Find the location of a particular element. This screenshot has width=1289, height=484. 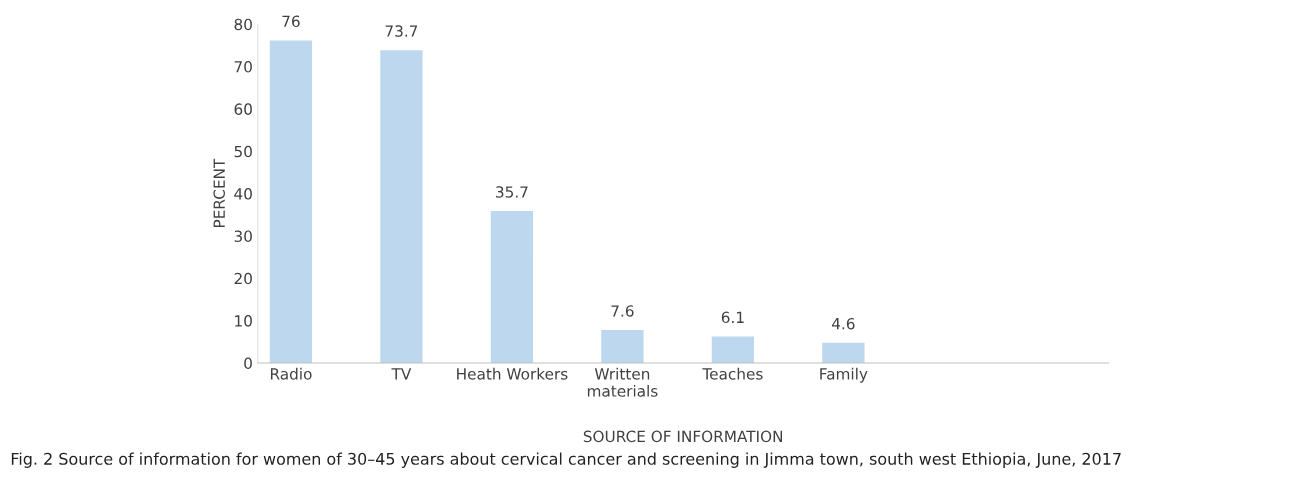

x-tick-label: Written materials is located at coordinates (622, 382).